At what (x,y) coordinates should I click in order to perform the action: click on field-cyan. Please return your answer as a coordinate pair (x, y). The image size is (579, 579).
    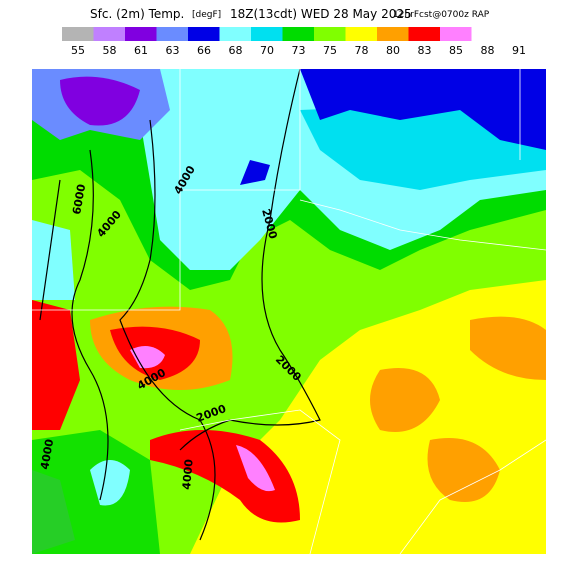
    Looking at the image, I should click on (110, 483).